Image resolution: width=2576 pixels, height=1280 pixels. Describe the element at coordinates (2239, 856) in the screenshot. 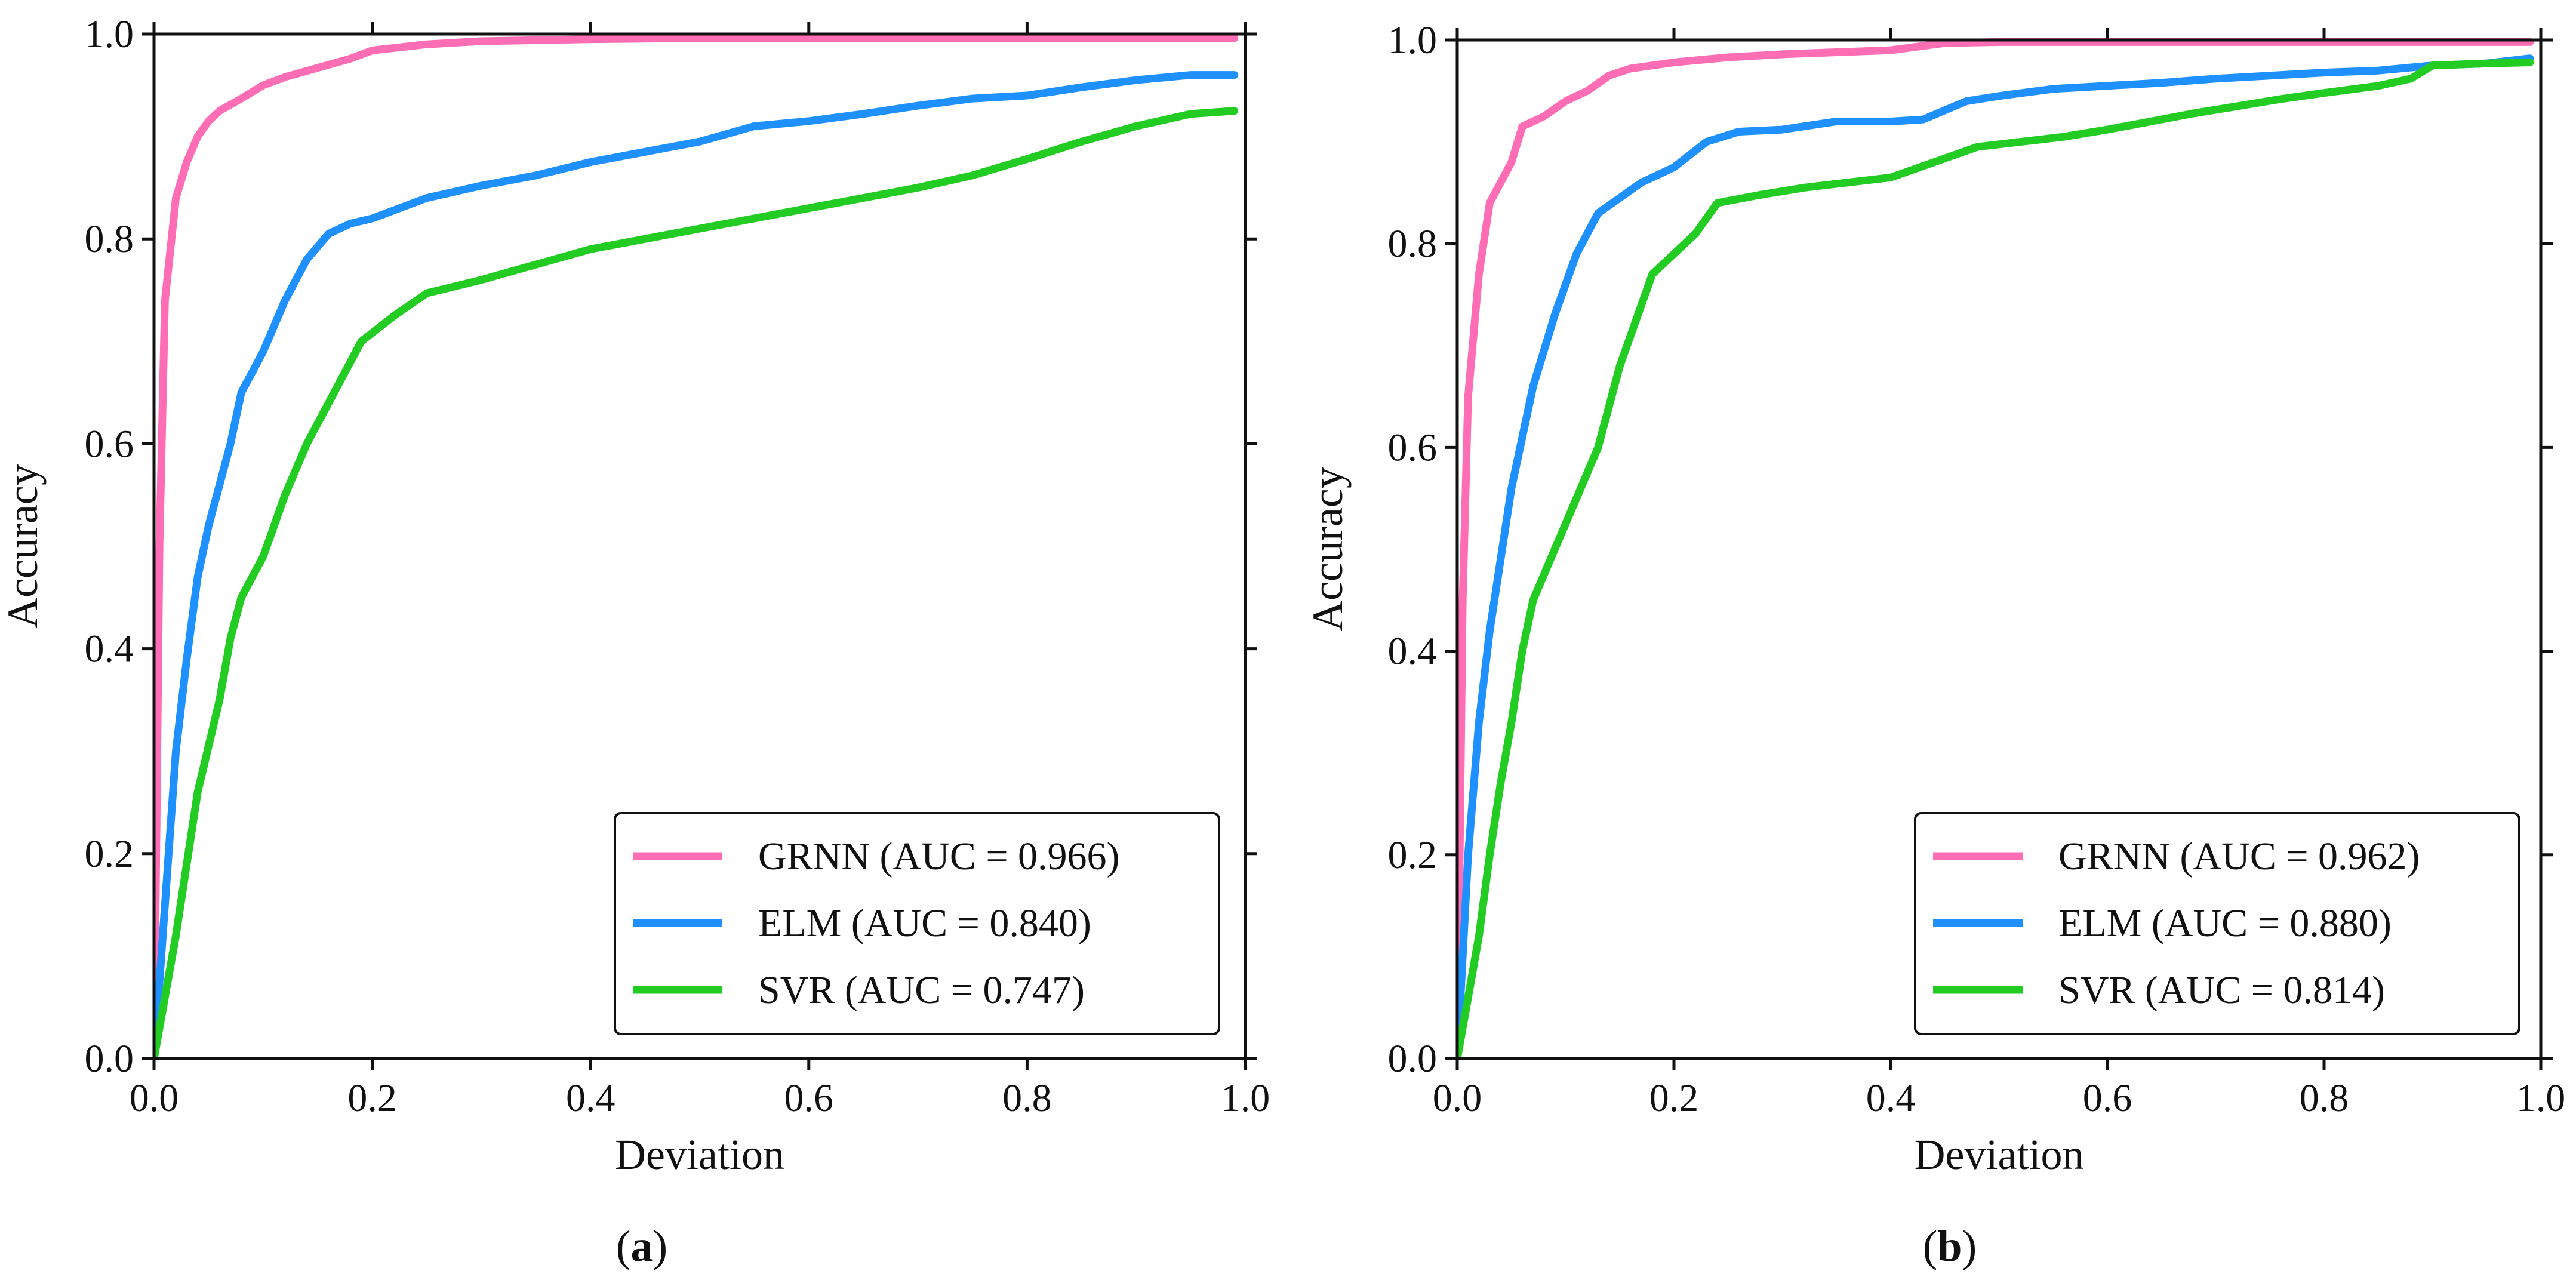

I see `legend-label-1: GRNN (AUC = 0.962)` at that location.